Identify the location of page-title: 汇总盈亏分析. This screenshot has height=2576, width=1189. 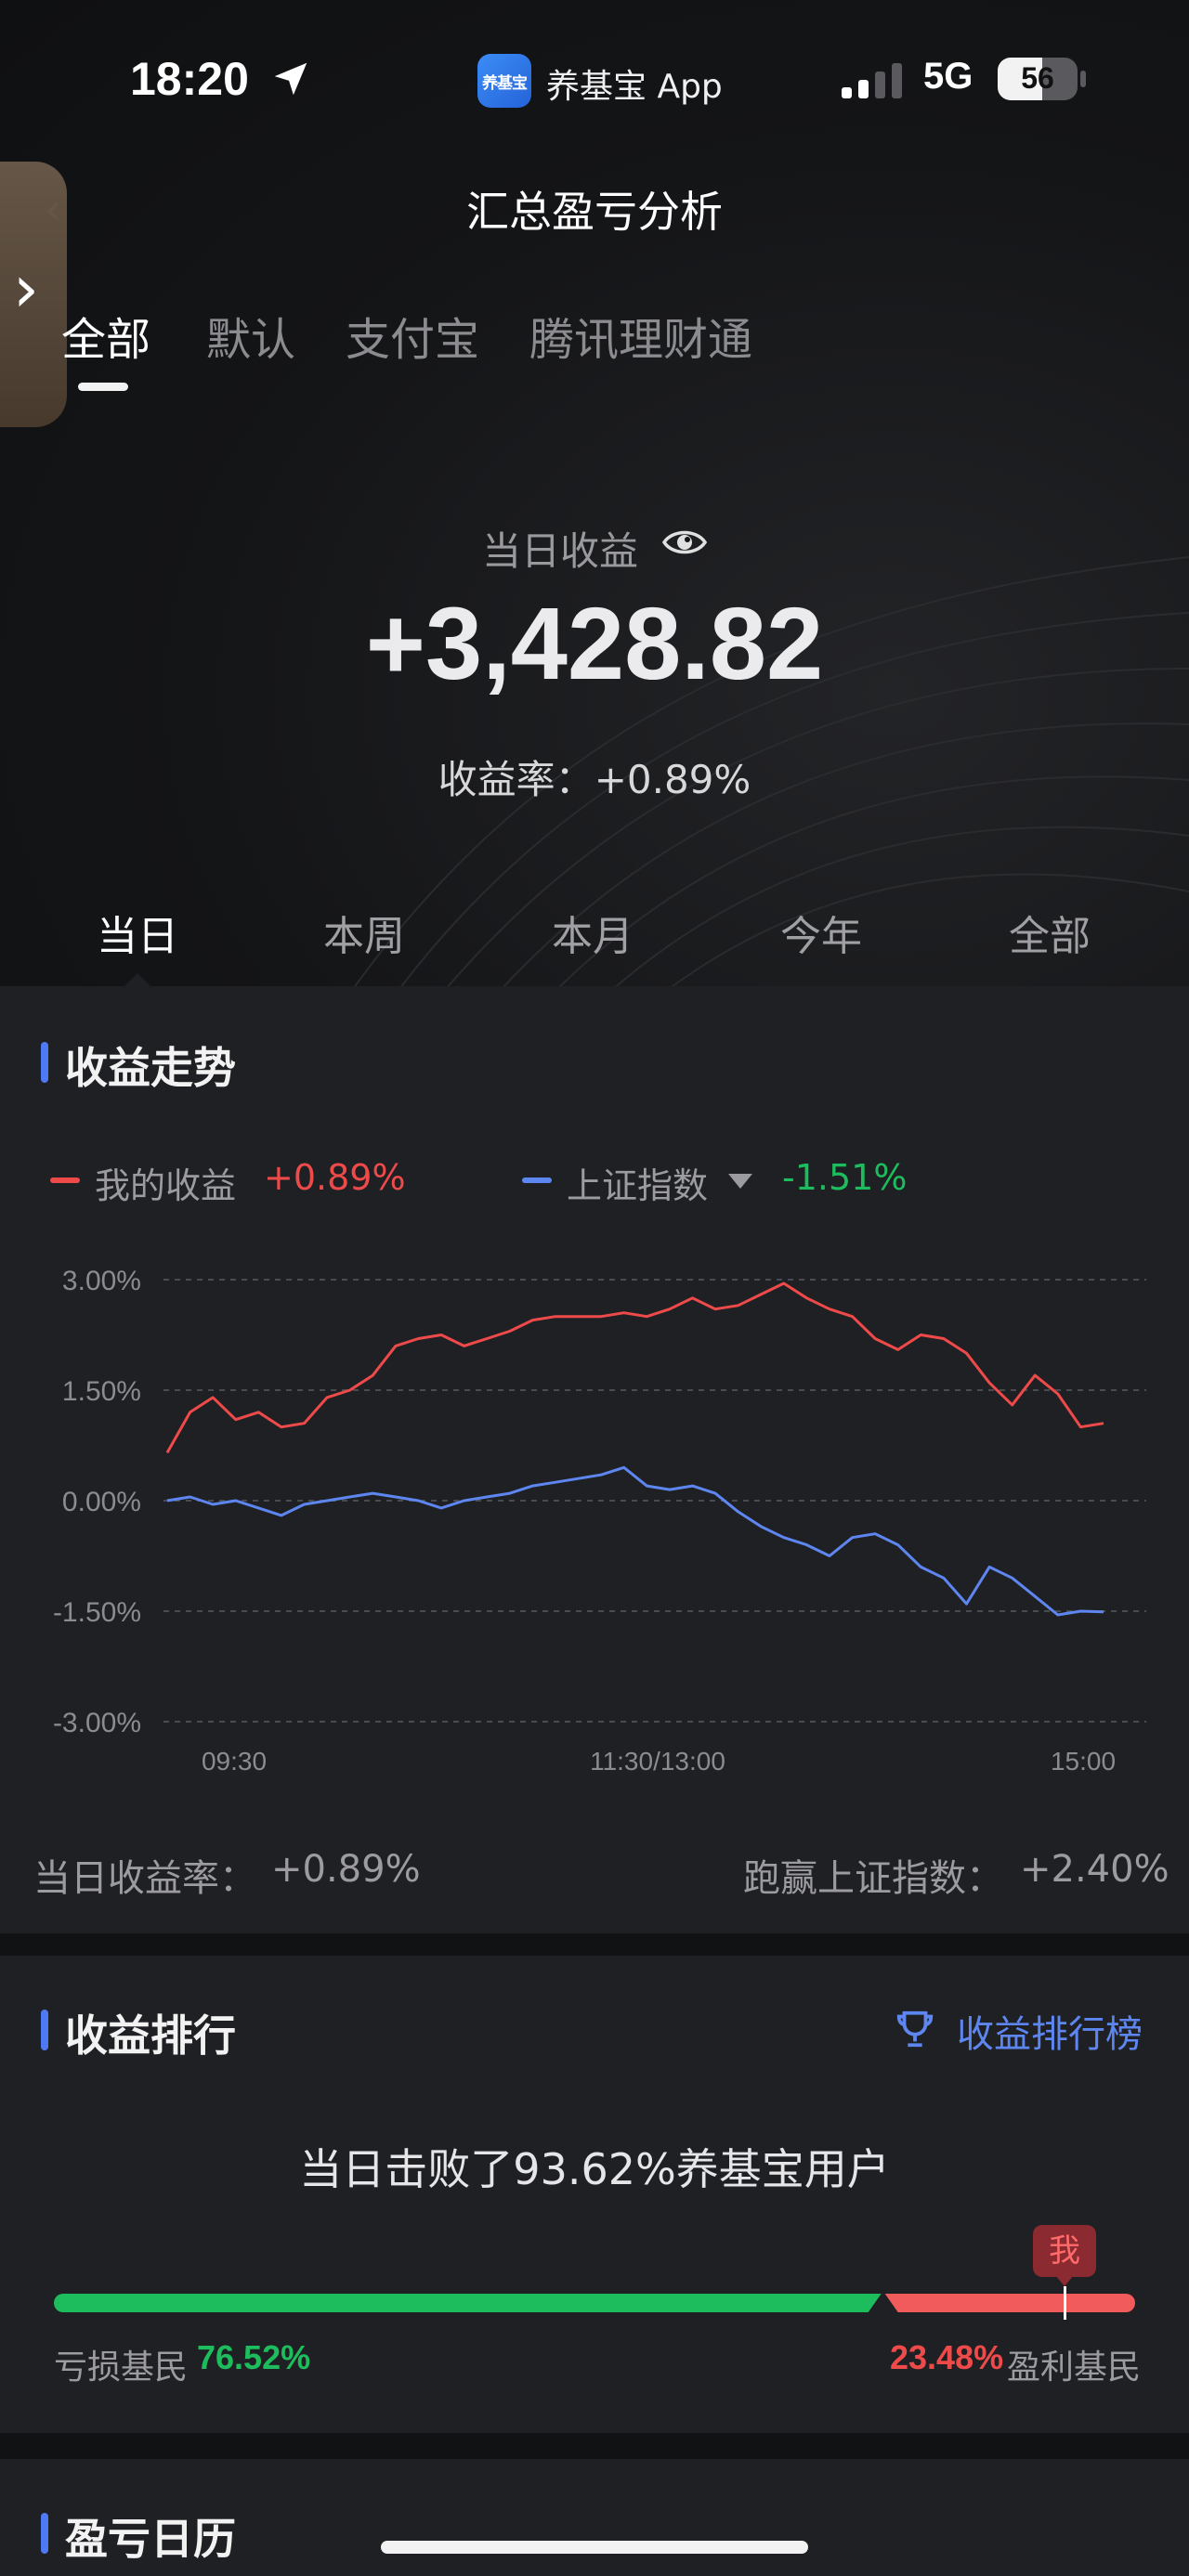
(594, 212).